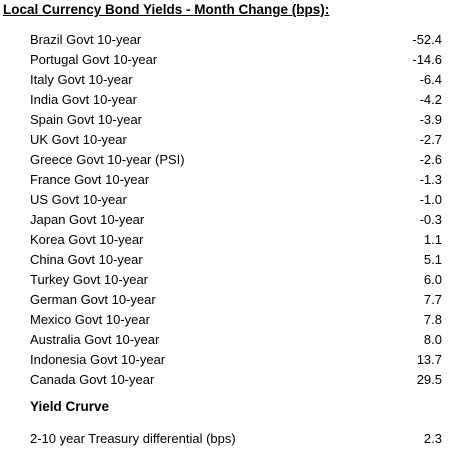 This screenshot has width=473, height=450. What do you see at coordinates (70, 406) in the screenshot?
I see `yield-curve-heading: Yield Crurve` at bounding box center [70, 406].